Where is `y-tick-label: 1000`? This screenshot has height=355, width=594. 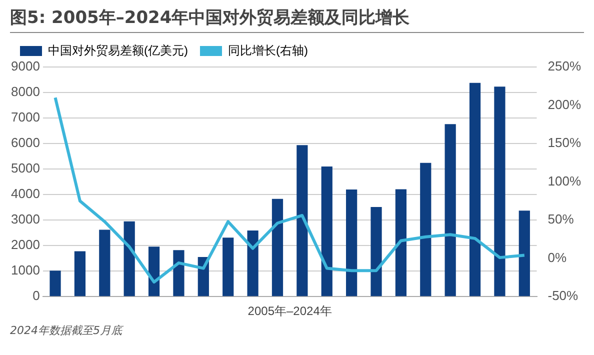
y-tick-label: 1000 is located at coordinates (25, 270).